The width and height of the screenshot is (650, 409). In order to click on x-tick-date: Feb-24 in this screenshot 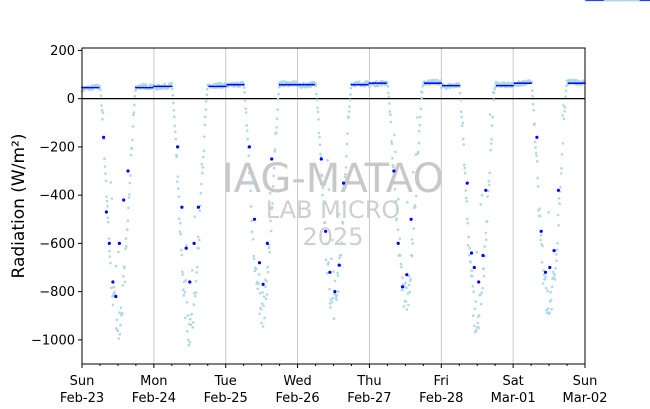, I will do `click(154, 398)`.